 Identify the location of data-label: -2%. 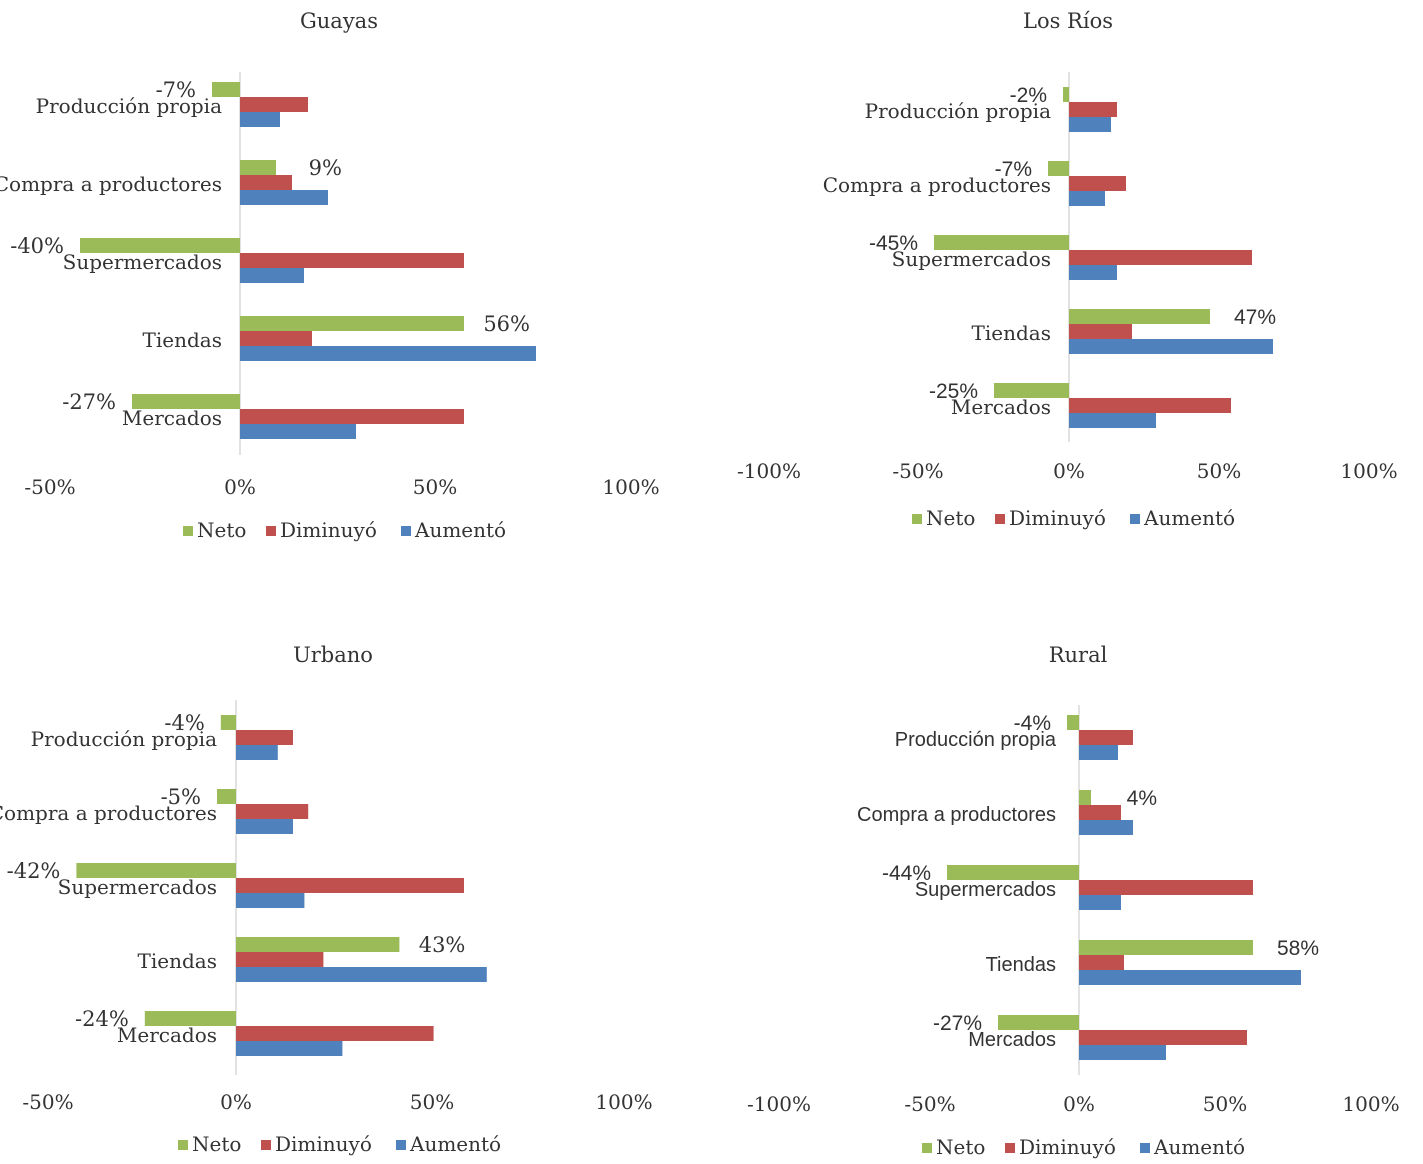
(1028, 95).